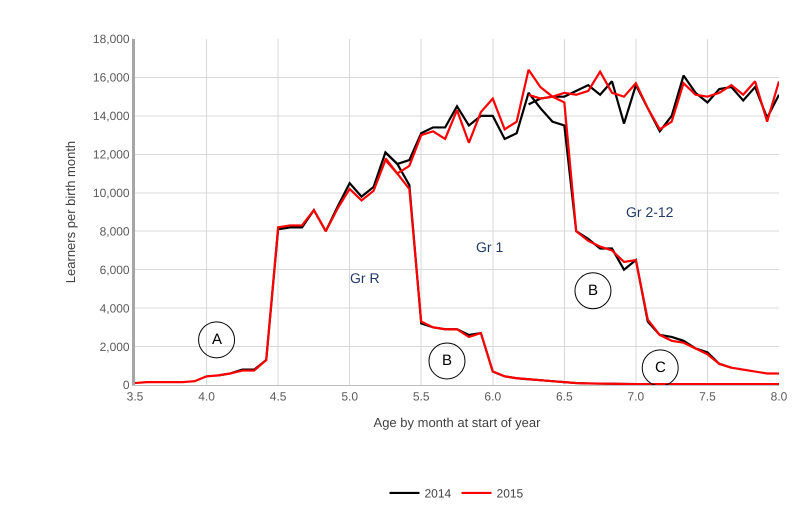  I want to click on x-tick-label: 7.5, so click(707, 396).